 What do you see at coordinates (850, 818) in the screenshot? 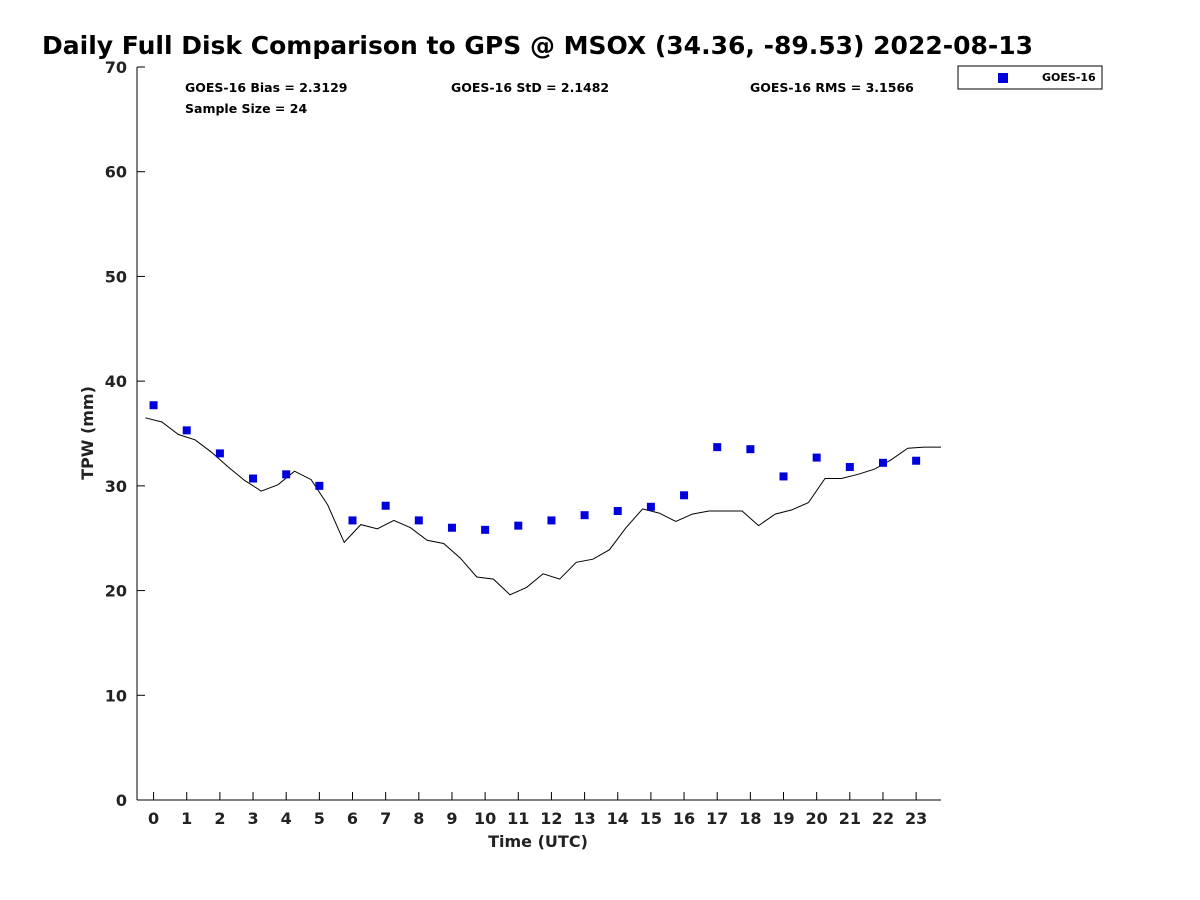
I see `x-tick-label: 21` at bounding box center [850, 818].